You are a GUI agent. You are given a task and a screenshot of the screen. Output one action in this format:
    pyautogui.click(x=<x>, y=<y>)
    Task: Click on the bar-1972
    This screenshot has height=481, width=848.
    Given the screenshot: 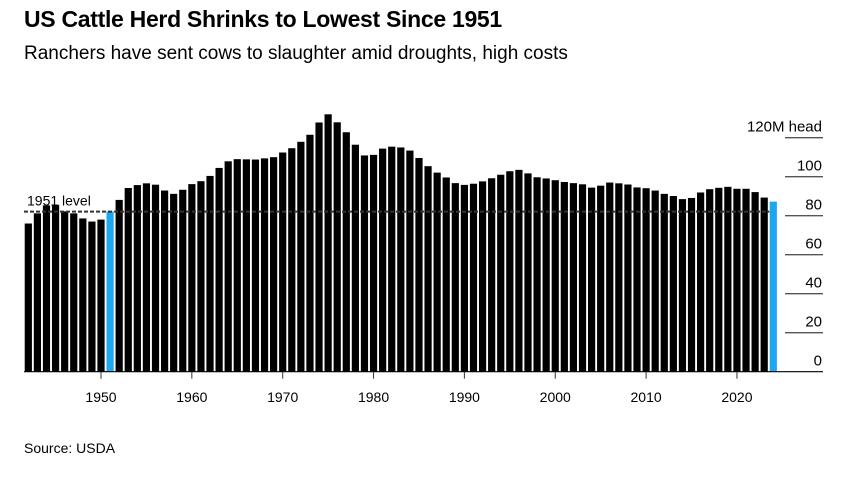 What is the action you would take?
    pyautogui.click(x=301, y=256)
    